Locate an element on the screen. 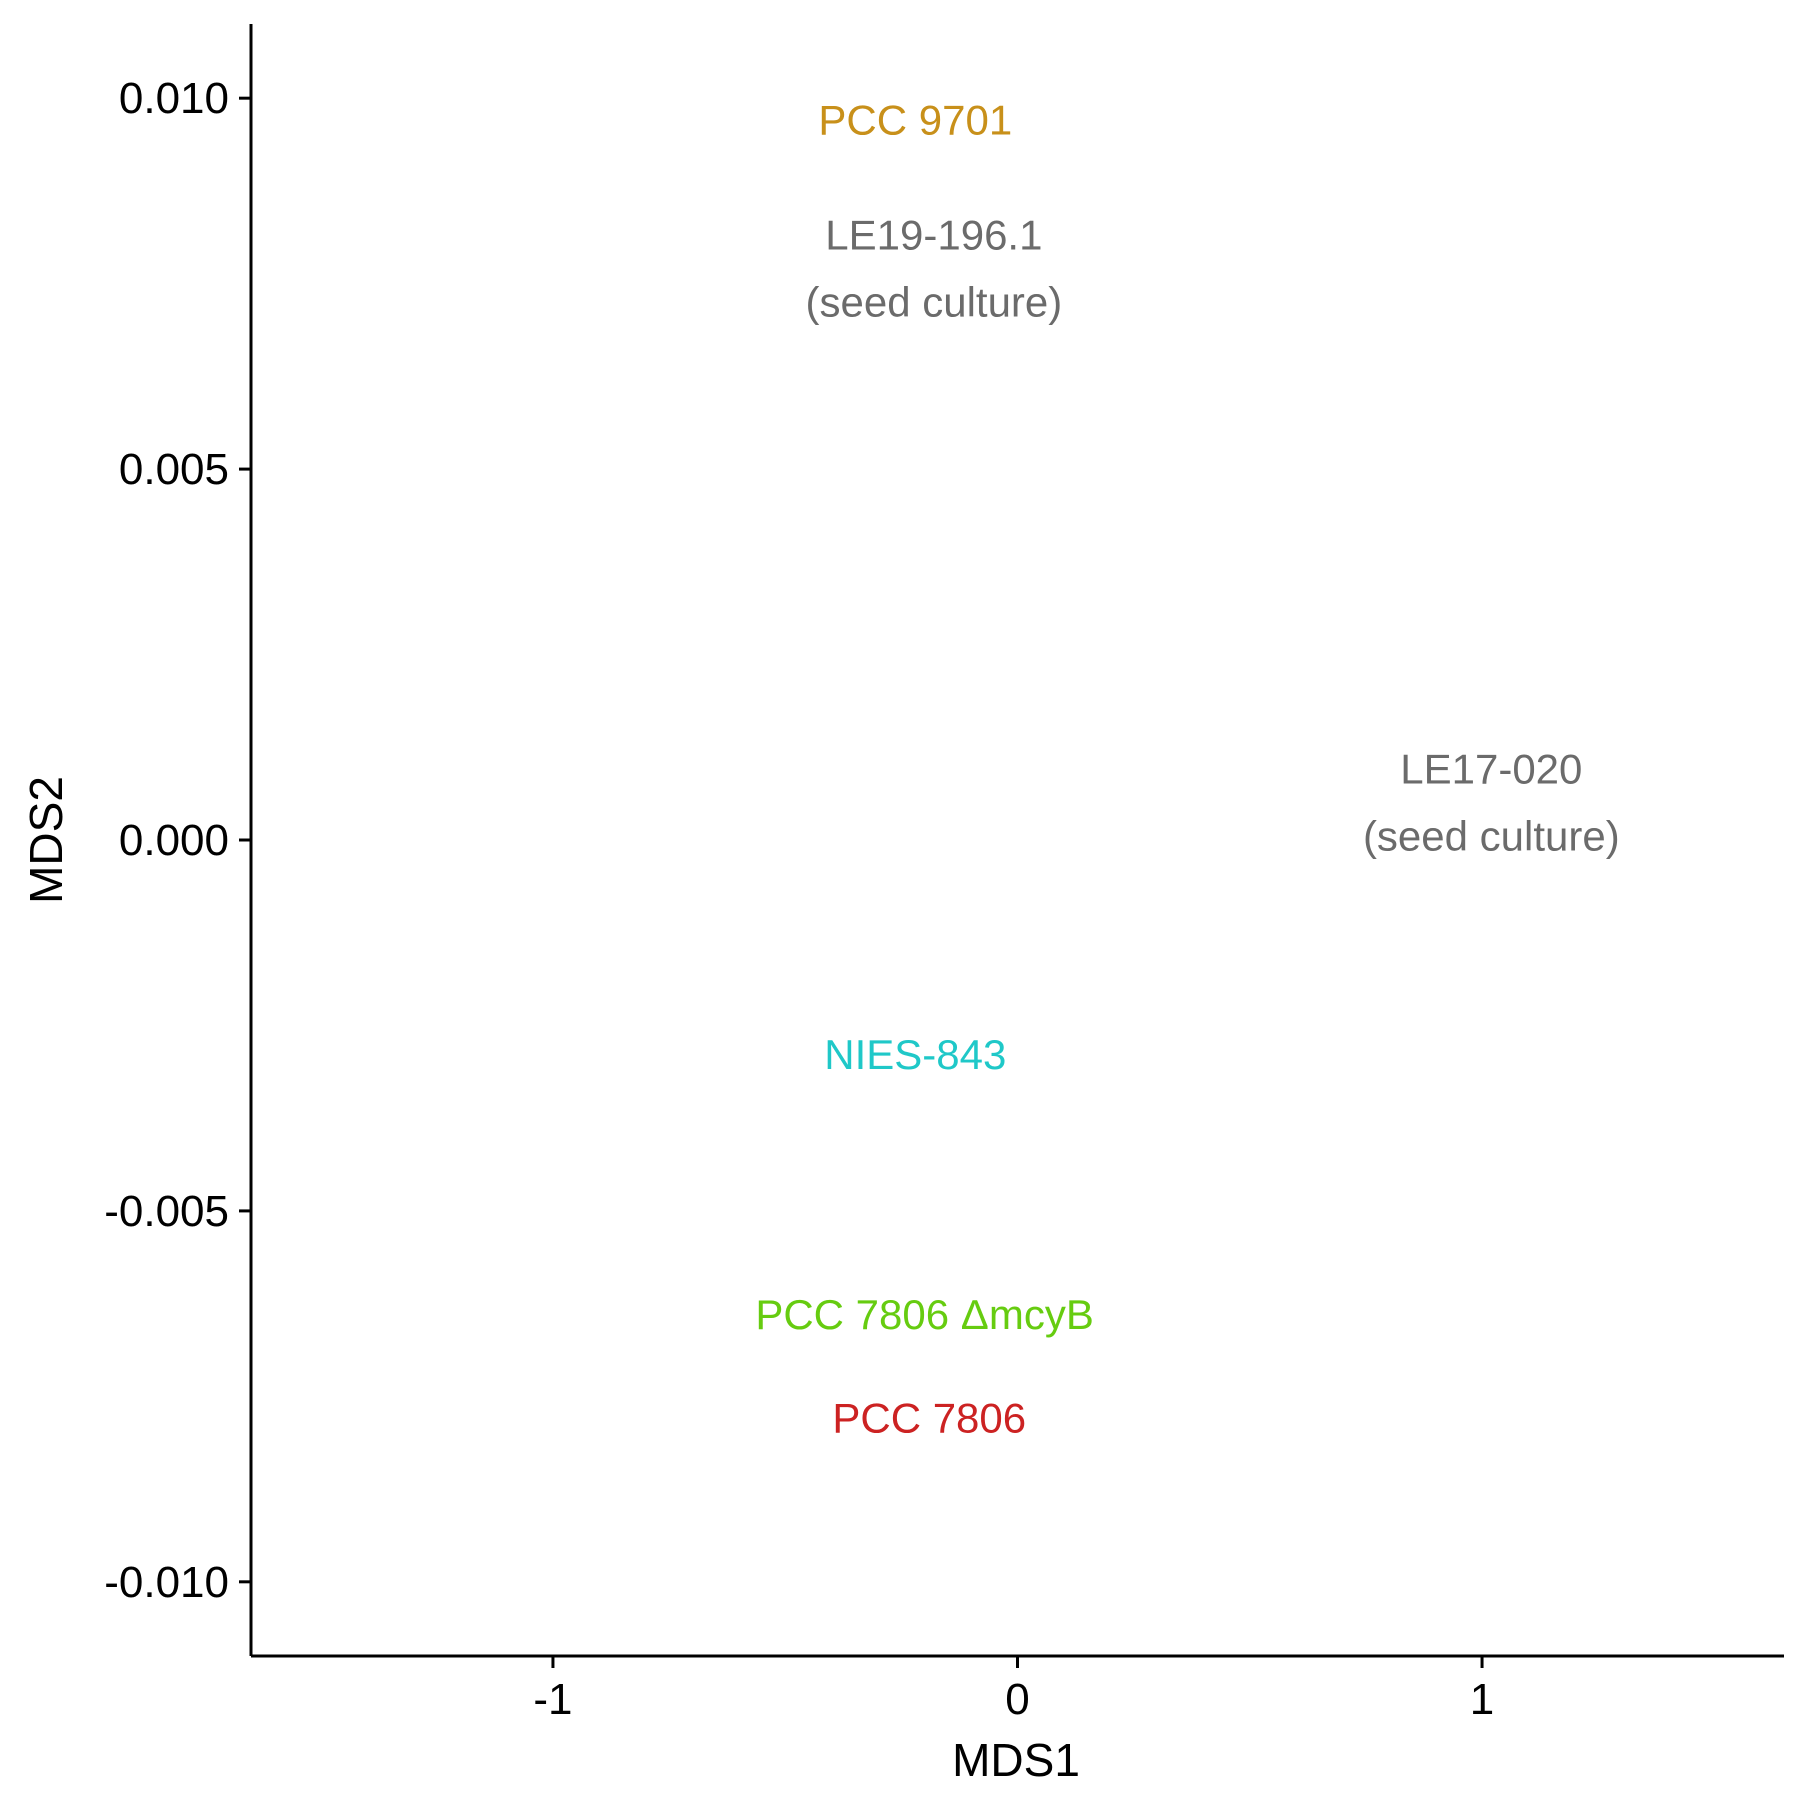 The height and width of the screenshot is (1800, 1800). point-label-line: PCC 7806 ΔmcyB is located at coordinates (924, 1314).